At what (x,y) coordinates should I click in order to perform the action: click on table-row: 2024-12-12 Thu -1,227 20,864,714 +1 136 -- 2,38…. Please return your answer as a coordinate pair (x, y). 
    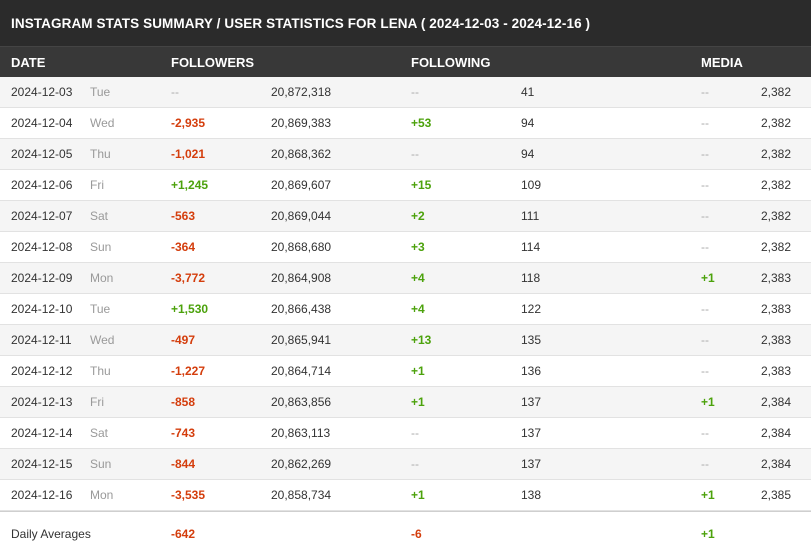
    Looking at the image, I should click on (405, 371).